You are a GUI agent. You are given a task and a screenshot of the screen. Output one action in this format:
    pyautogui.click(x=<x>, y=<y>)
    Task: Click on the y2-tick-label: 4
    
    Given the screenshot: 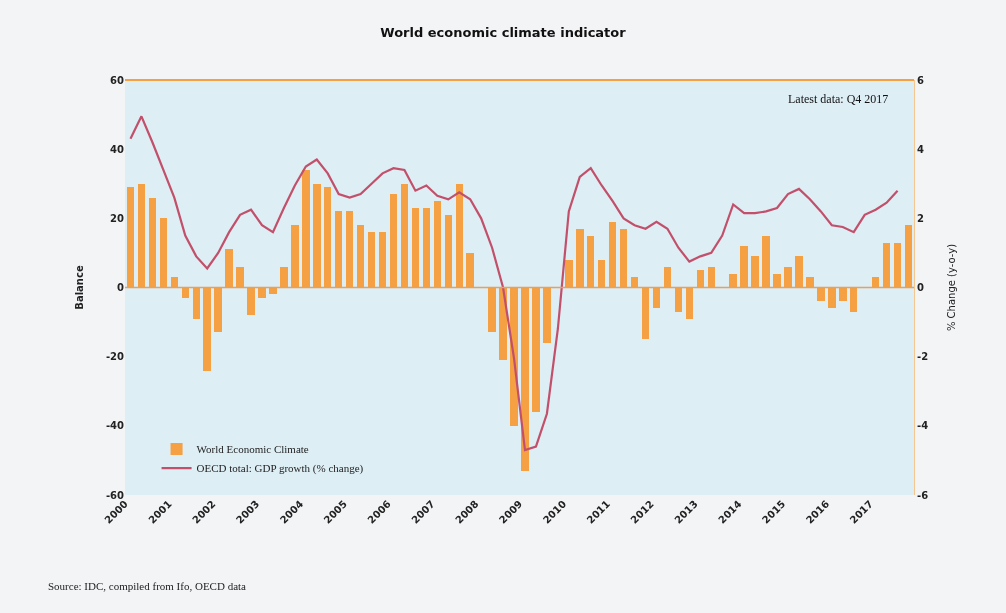 What is the action you would take?
    pyautogui.click(x=920, y=149)
    